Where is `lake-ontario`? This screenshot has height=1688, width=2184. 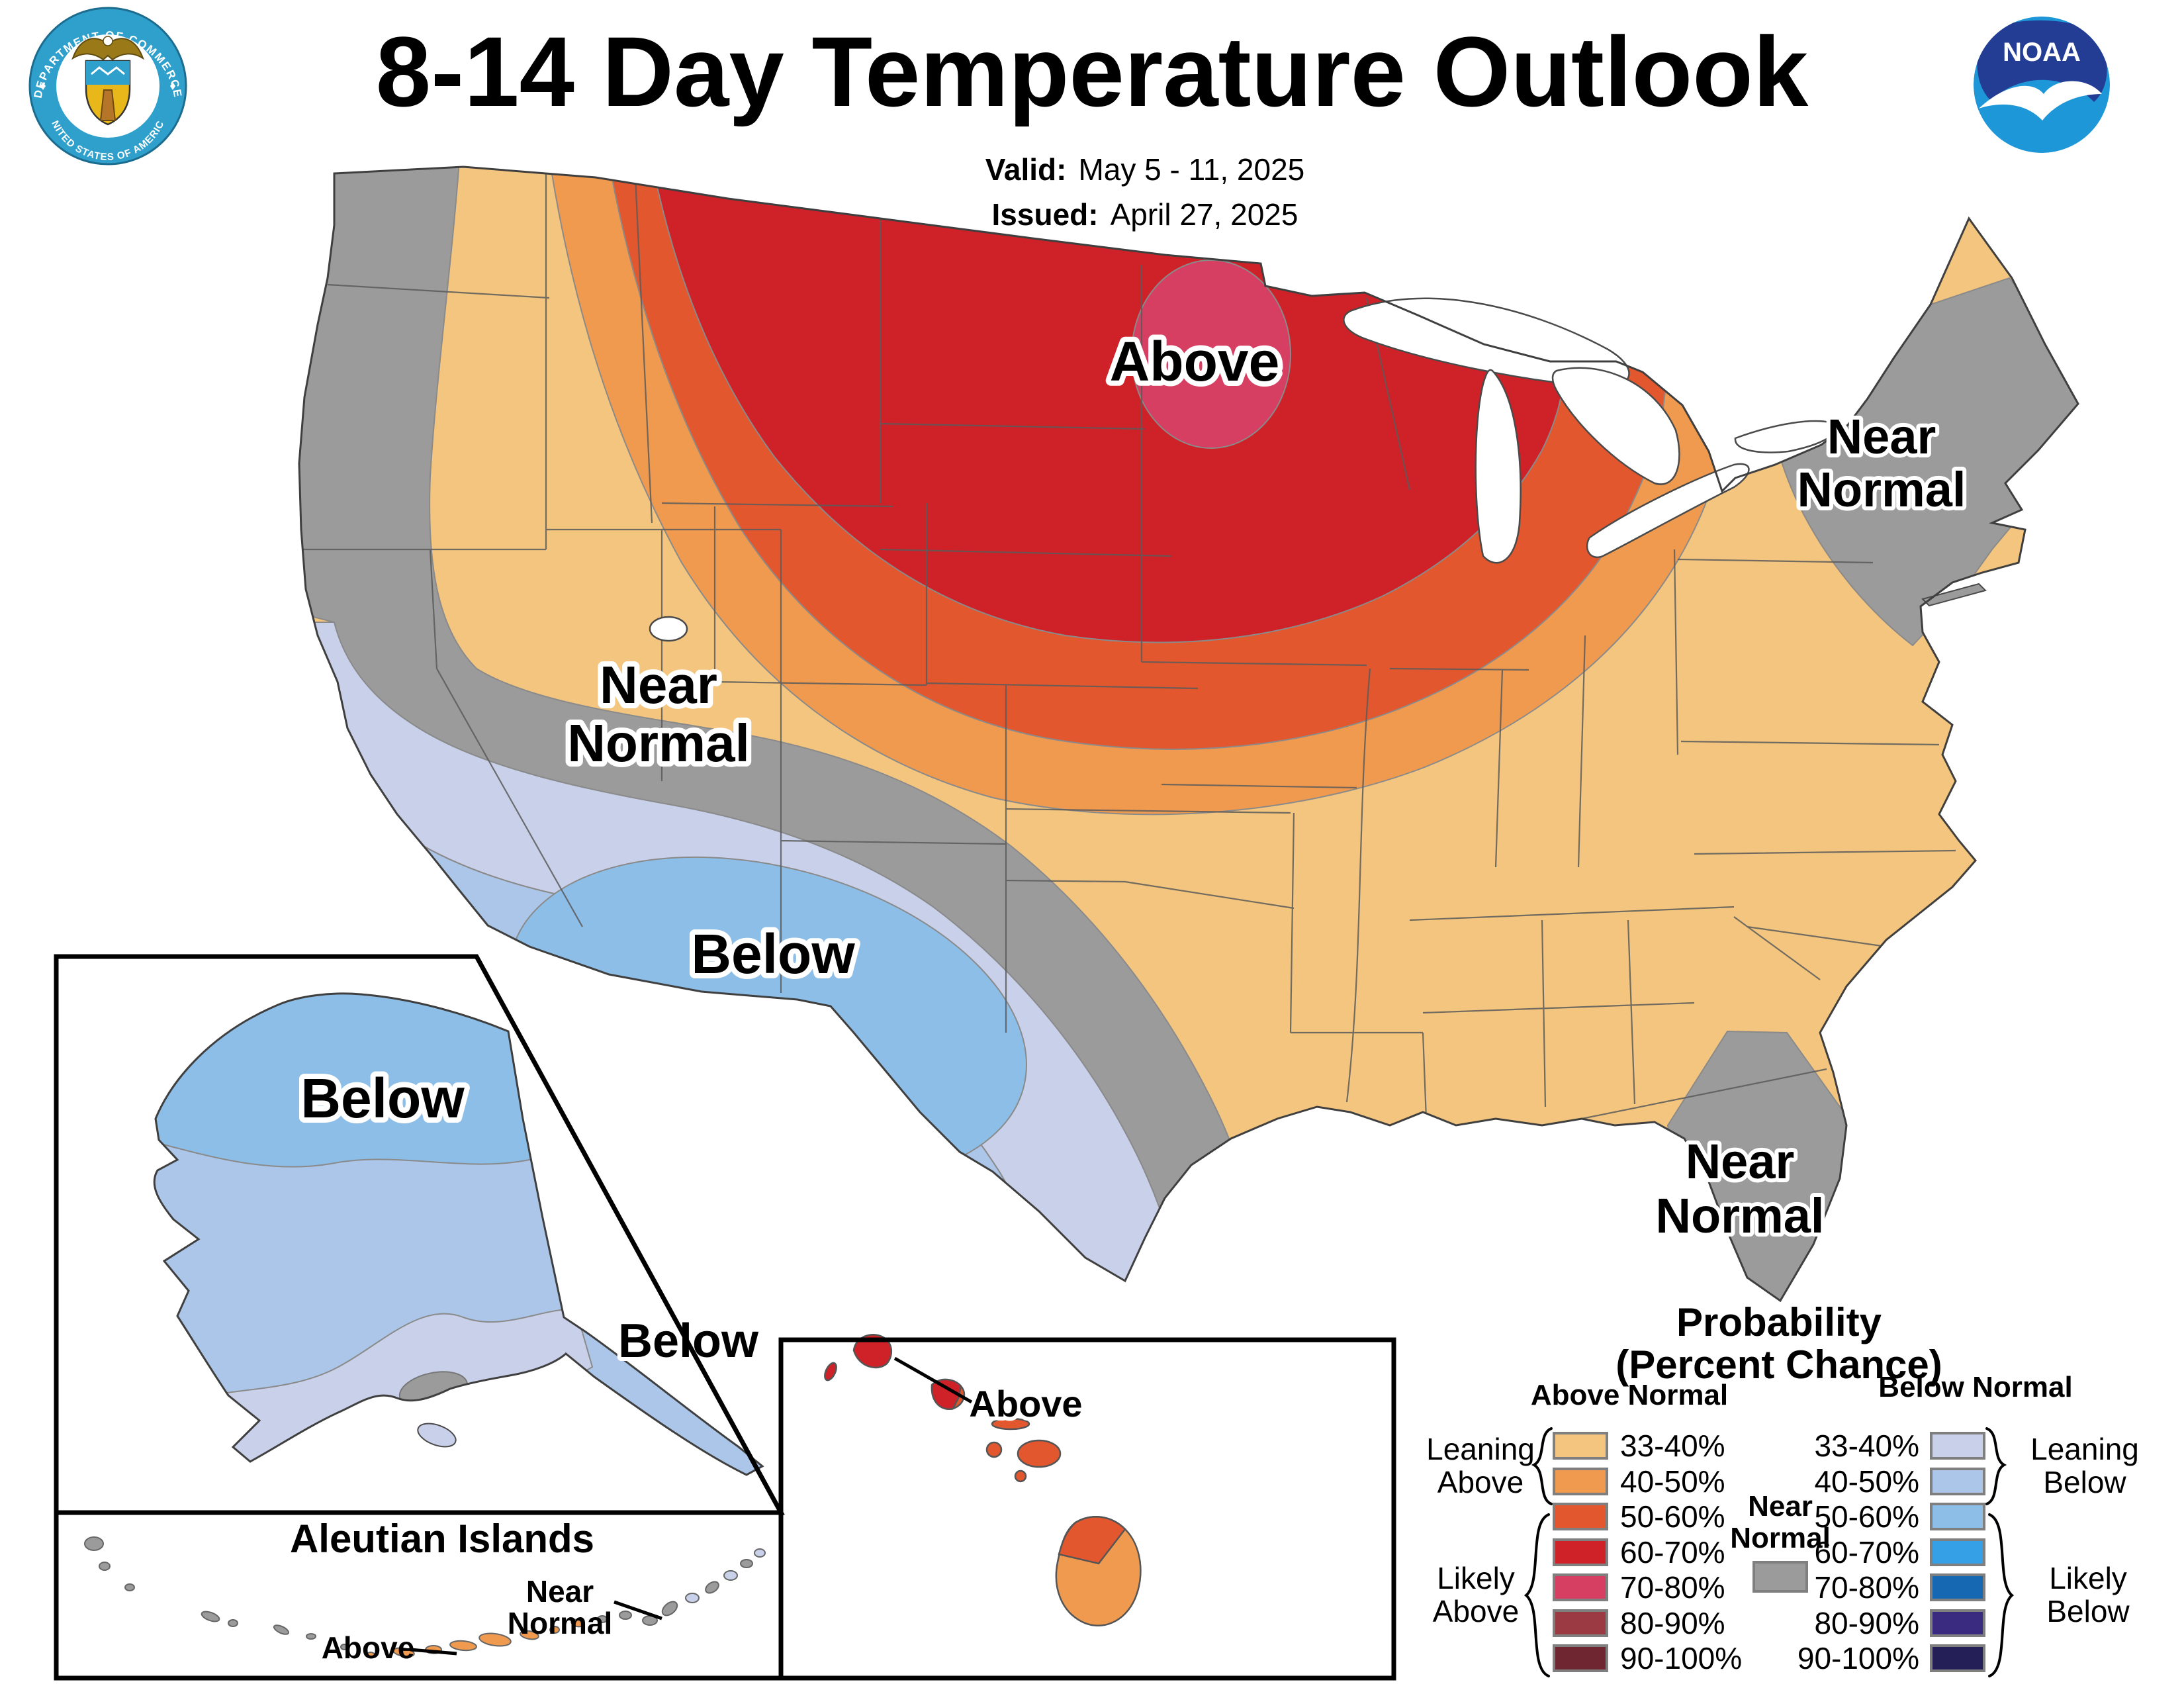 lake-ontario is located at coordinates (1786, 436).